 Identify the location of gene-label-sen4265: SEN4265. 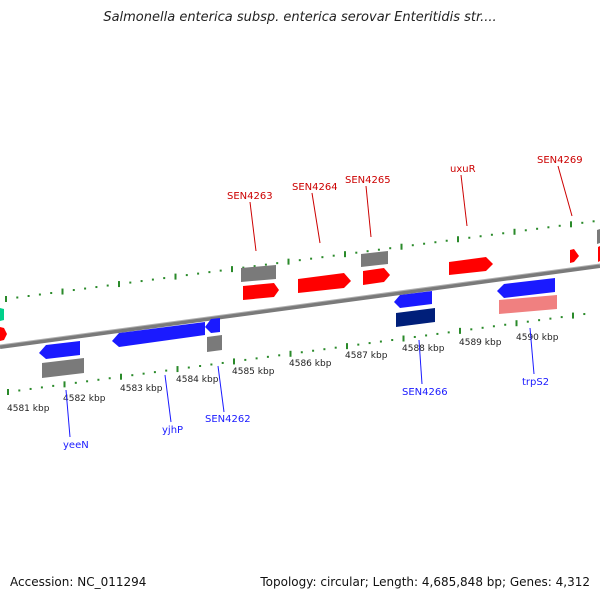
(368, 180).